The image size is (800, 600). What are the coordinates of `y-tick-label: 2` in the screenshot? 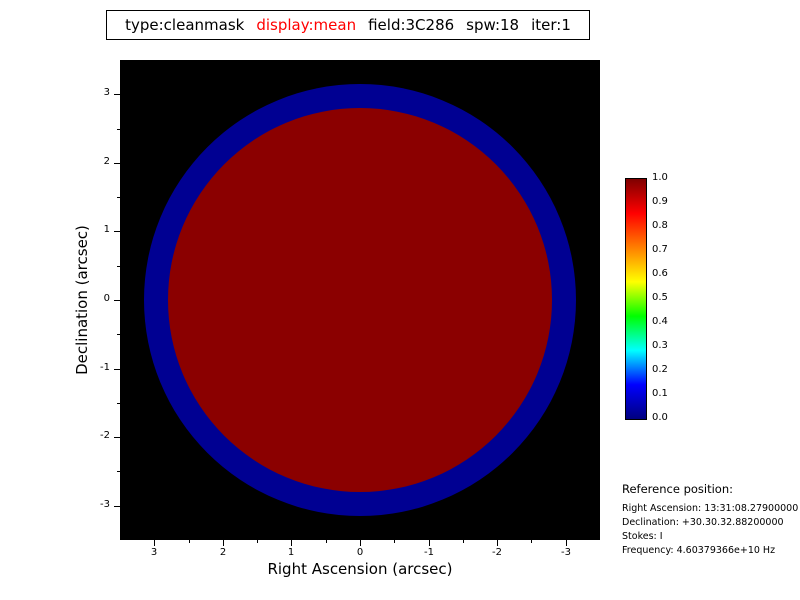 It's located at (106, 161).